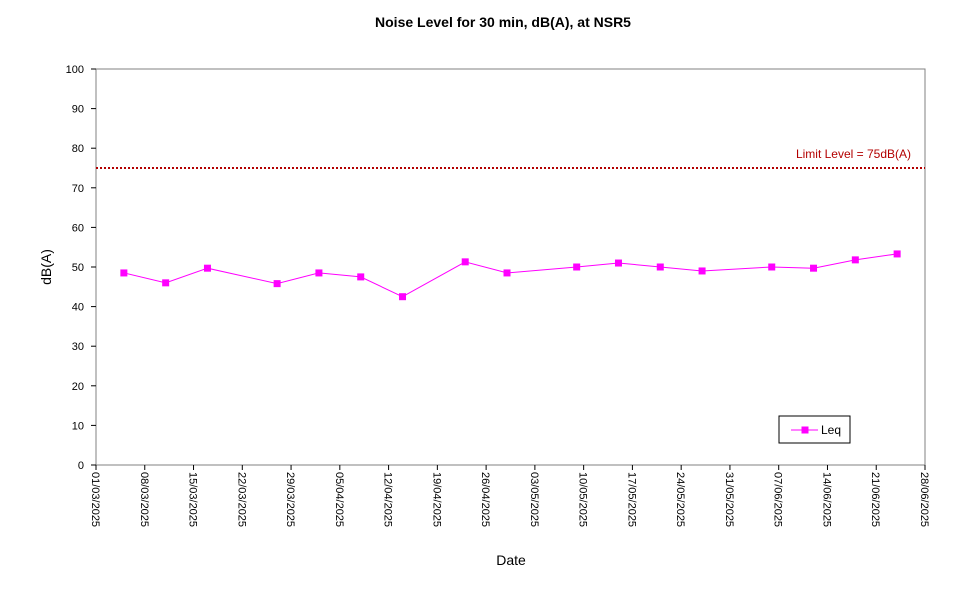 The height and width of the screenshot is (590, 967). Describe the element at coordinates (875, 499) in the screenshot. I see `x-tick-label: 21/06/2025` at that location.